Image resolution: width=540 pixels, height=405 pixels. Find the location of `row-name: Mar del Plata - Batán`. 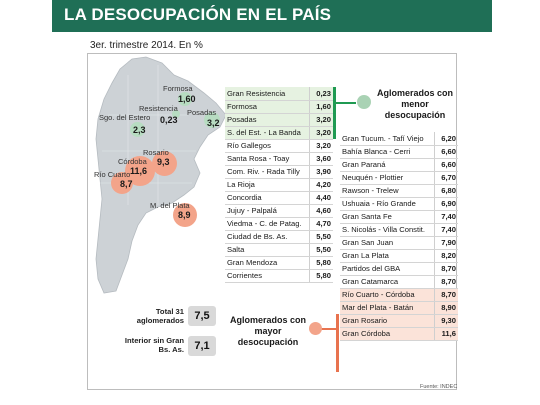

row-name: Mar del Plata - Batán is located at coordinates (387, 308).